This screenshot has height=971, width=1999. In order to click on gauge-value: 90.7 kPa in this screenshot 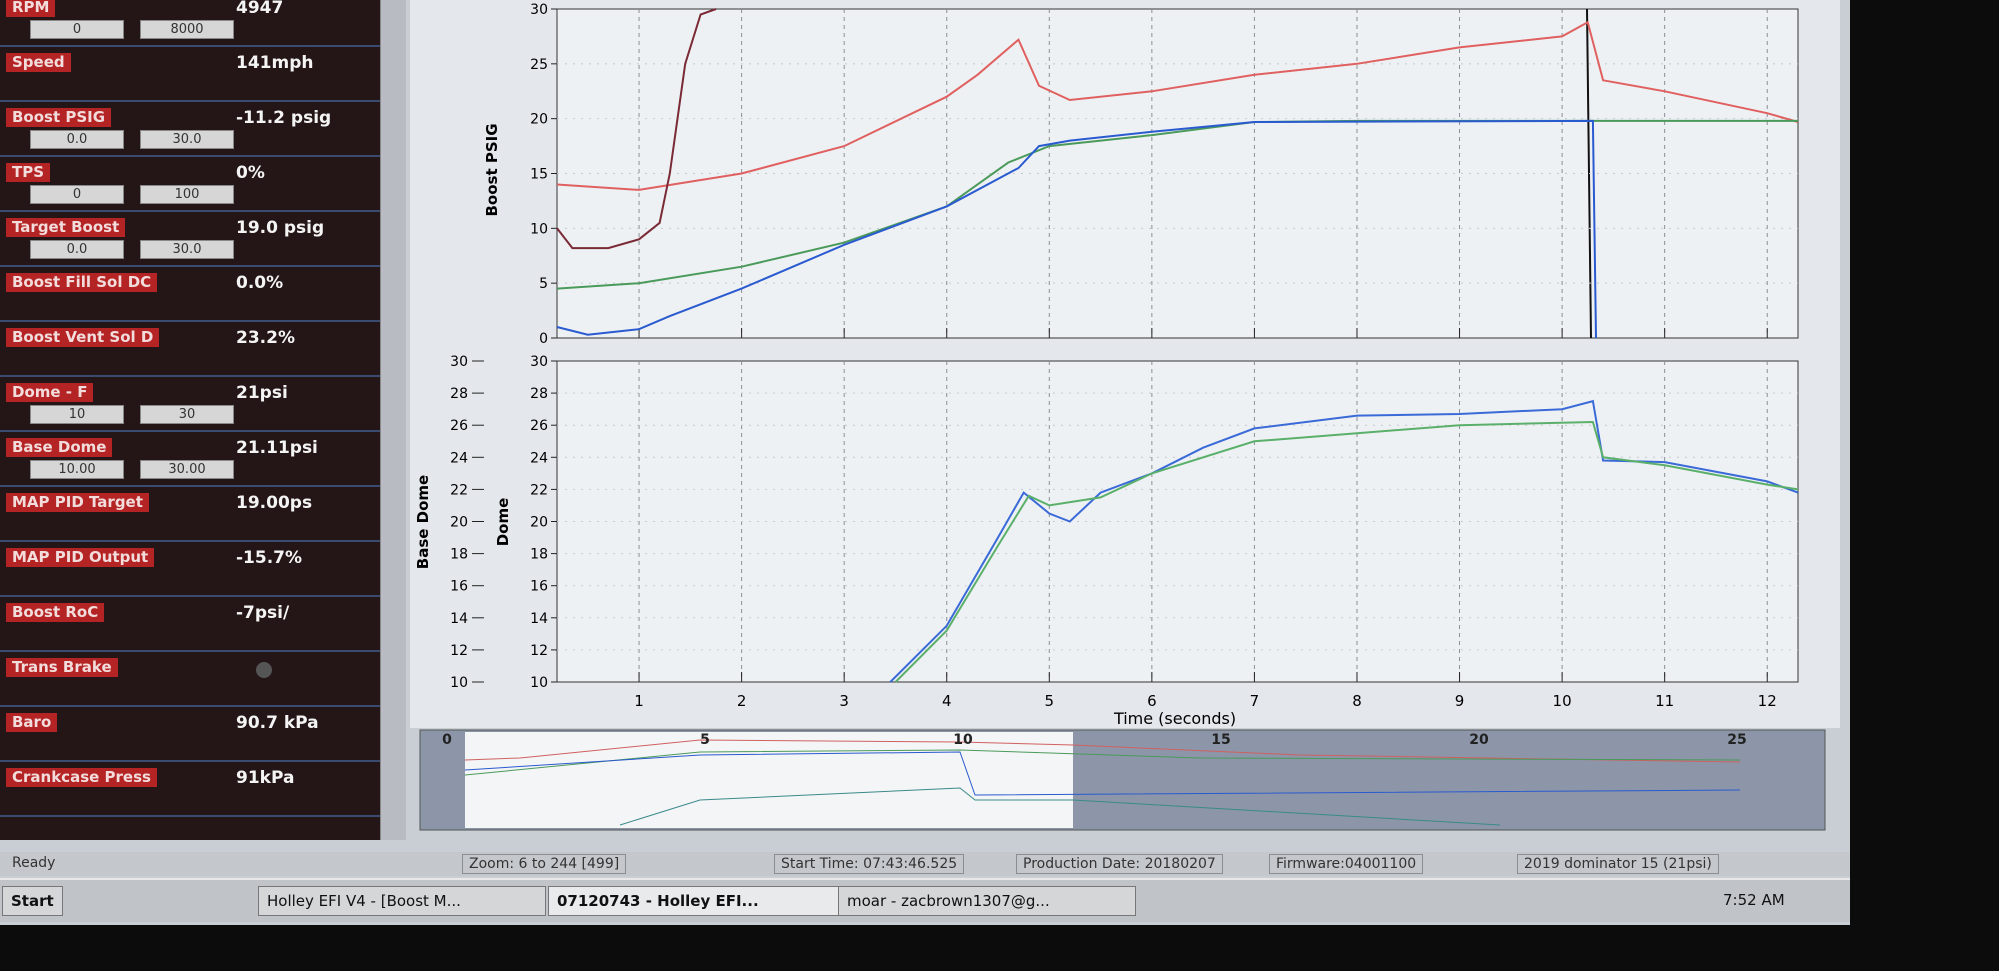, I will do `click(277, 723)`.